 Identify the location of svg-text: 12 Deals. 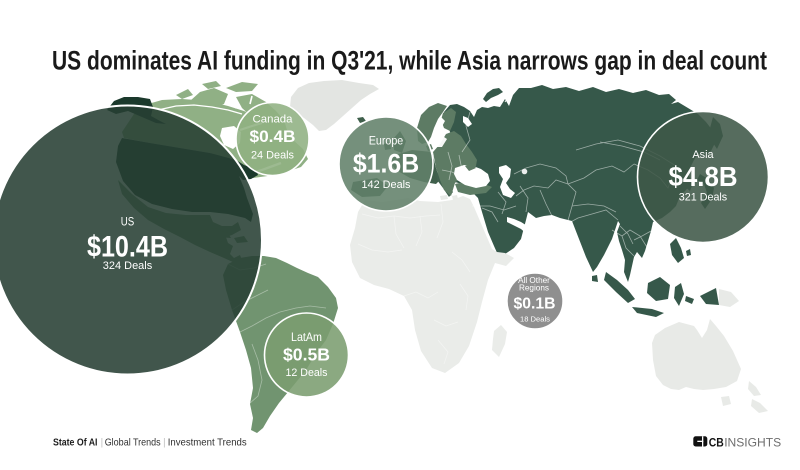
(307, 373).